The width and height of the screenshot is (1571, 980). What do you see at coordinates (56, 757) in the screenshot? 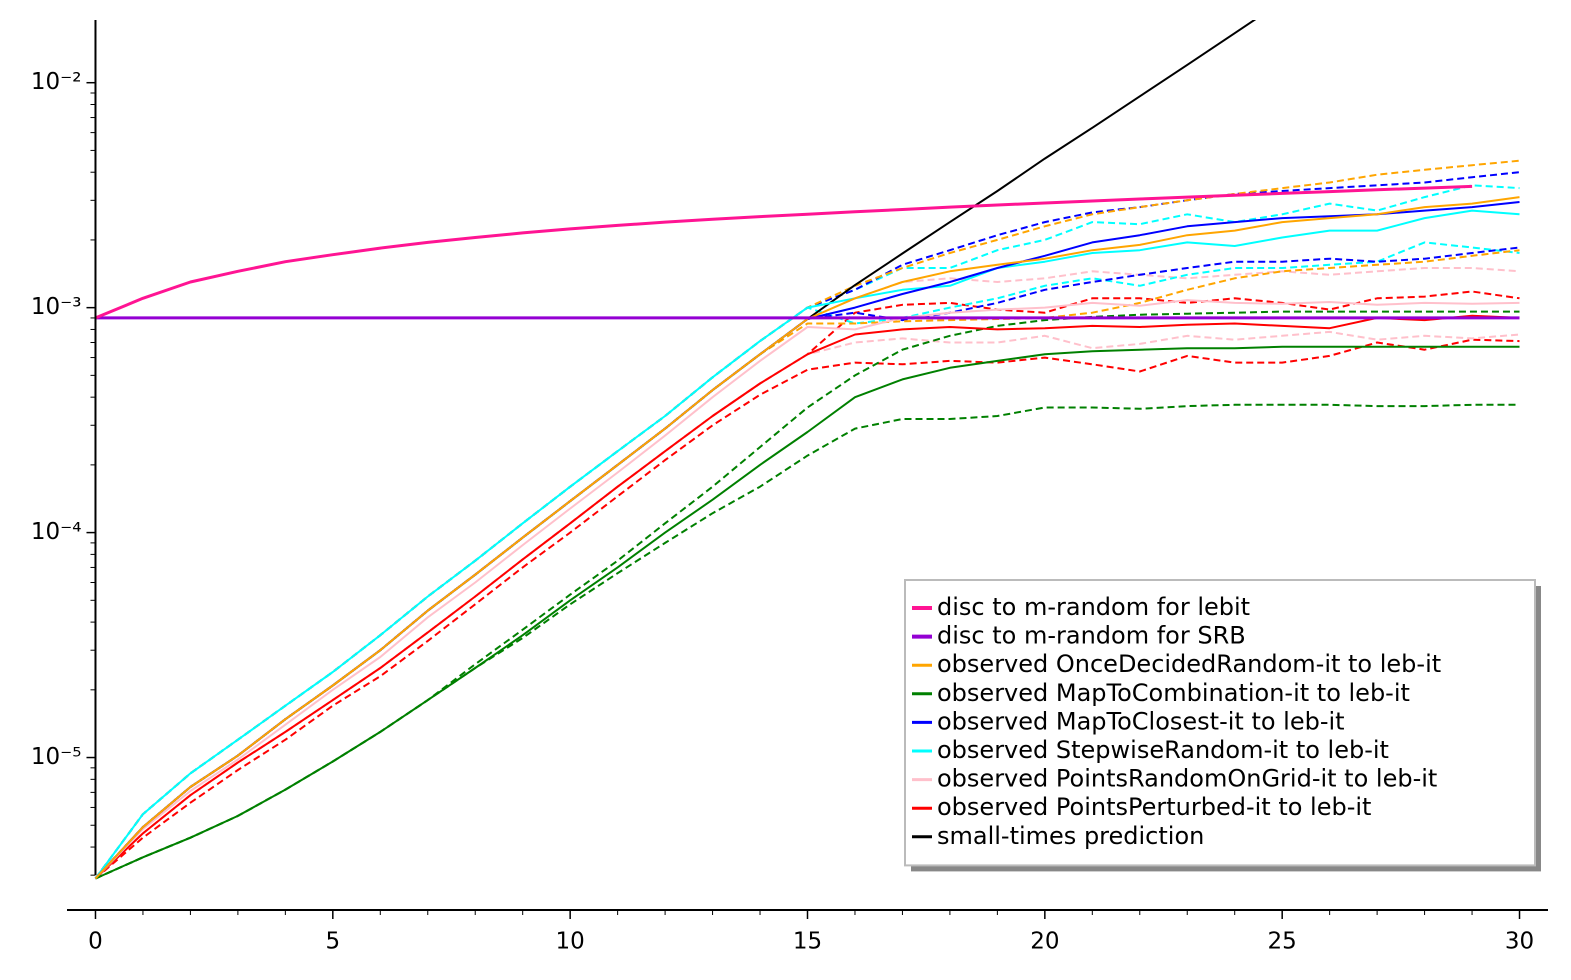
I see `y-tick-label: 10⁻⁵` at bounding box center [56, 757].